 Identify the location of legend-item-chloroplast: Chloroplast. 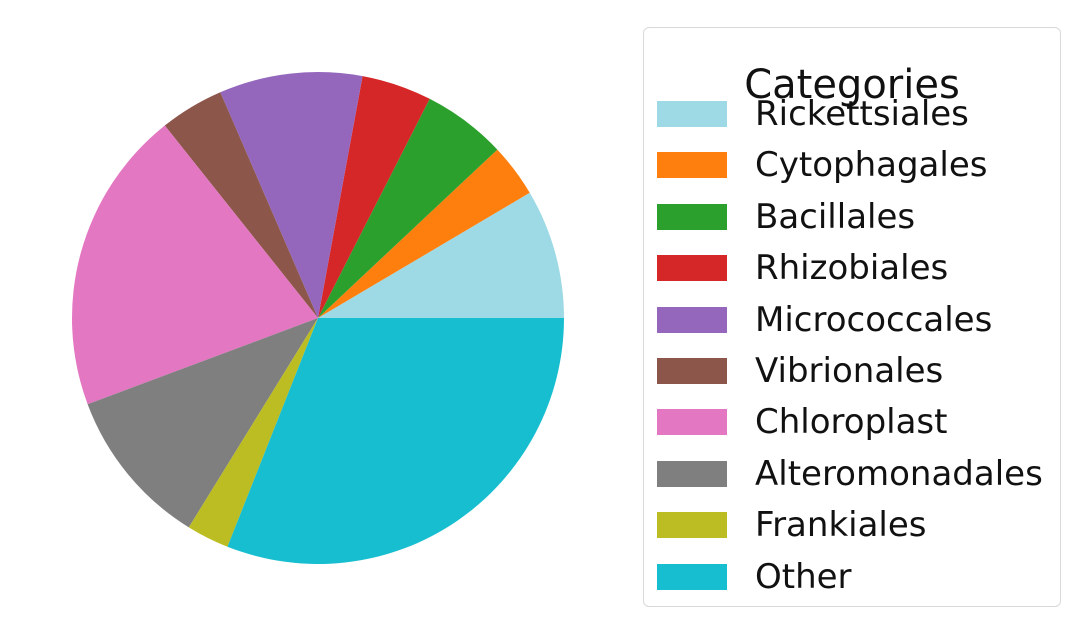
(802, 422).